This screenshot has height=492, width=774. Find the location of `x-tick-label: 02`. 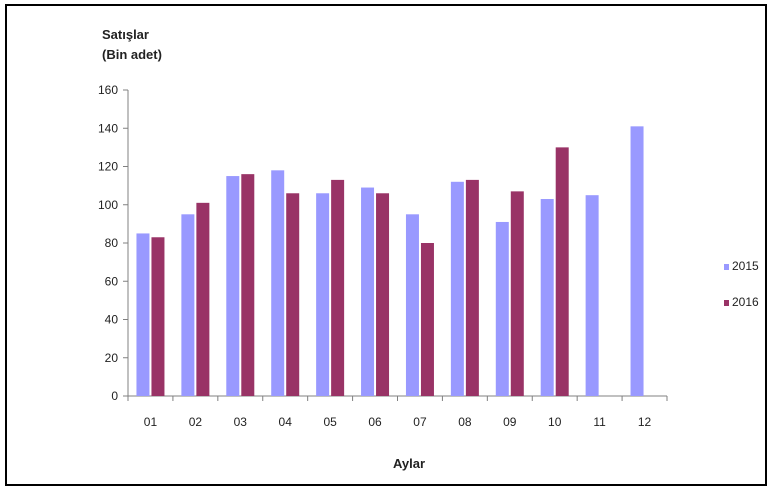

x-tick-label: 02 is located at coordinates (196, 422).